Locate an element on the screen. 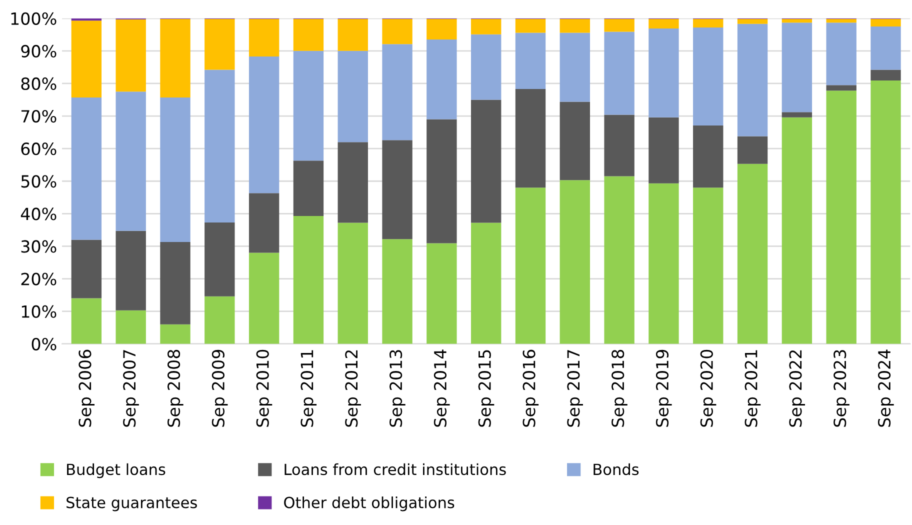 Image resolution: width=912 pixels, height=525 pixels. y-tick-label: 30% is located at coordinates (38, 246).